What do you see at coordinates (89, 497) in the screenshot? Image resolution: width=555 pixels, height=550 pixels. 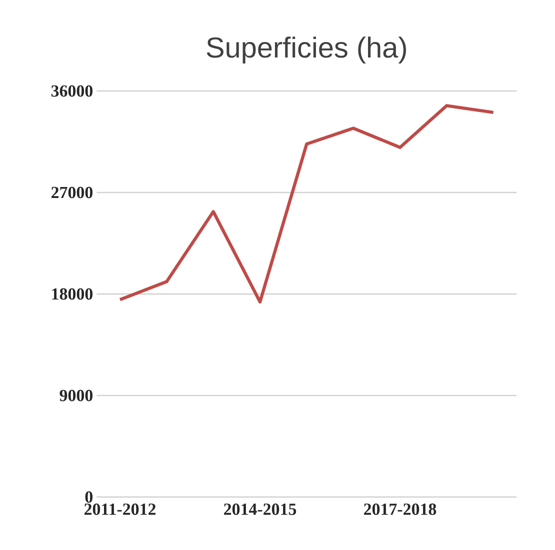 I see `y-tick-label: 0` at bounding box center [89, 497].